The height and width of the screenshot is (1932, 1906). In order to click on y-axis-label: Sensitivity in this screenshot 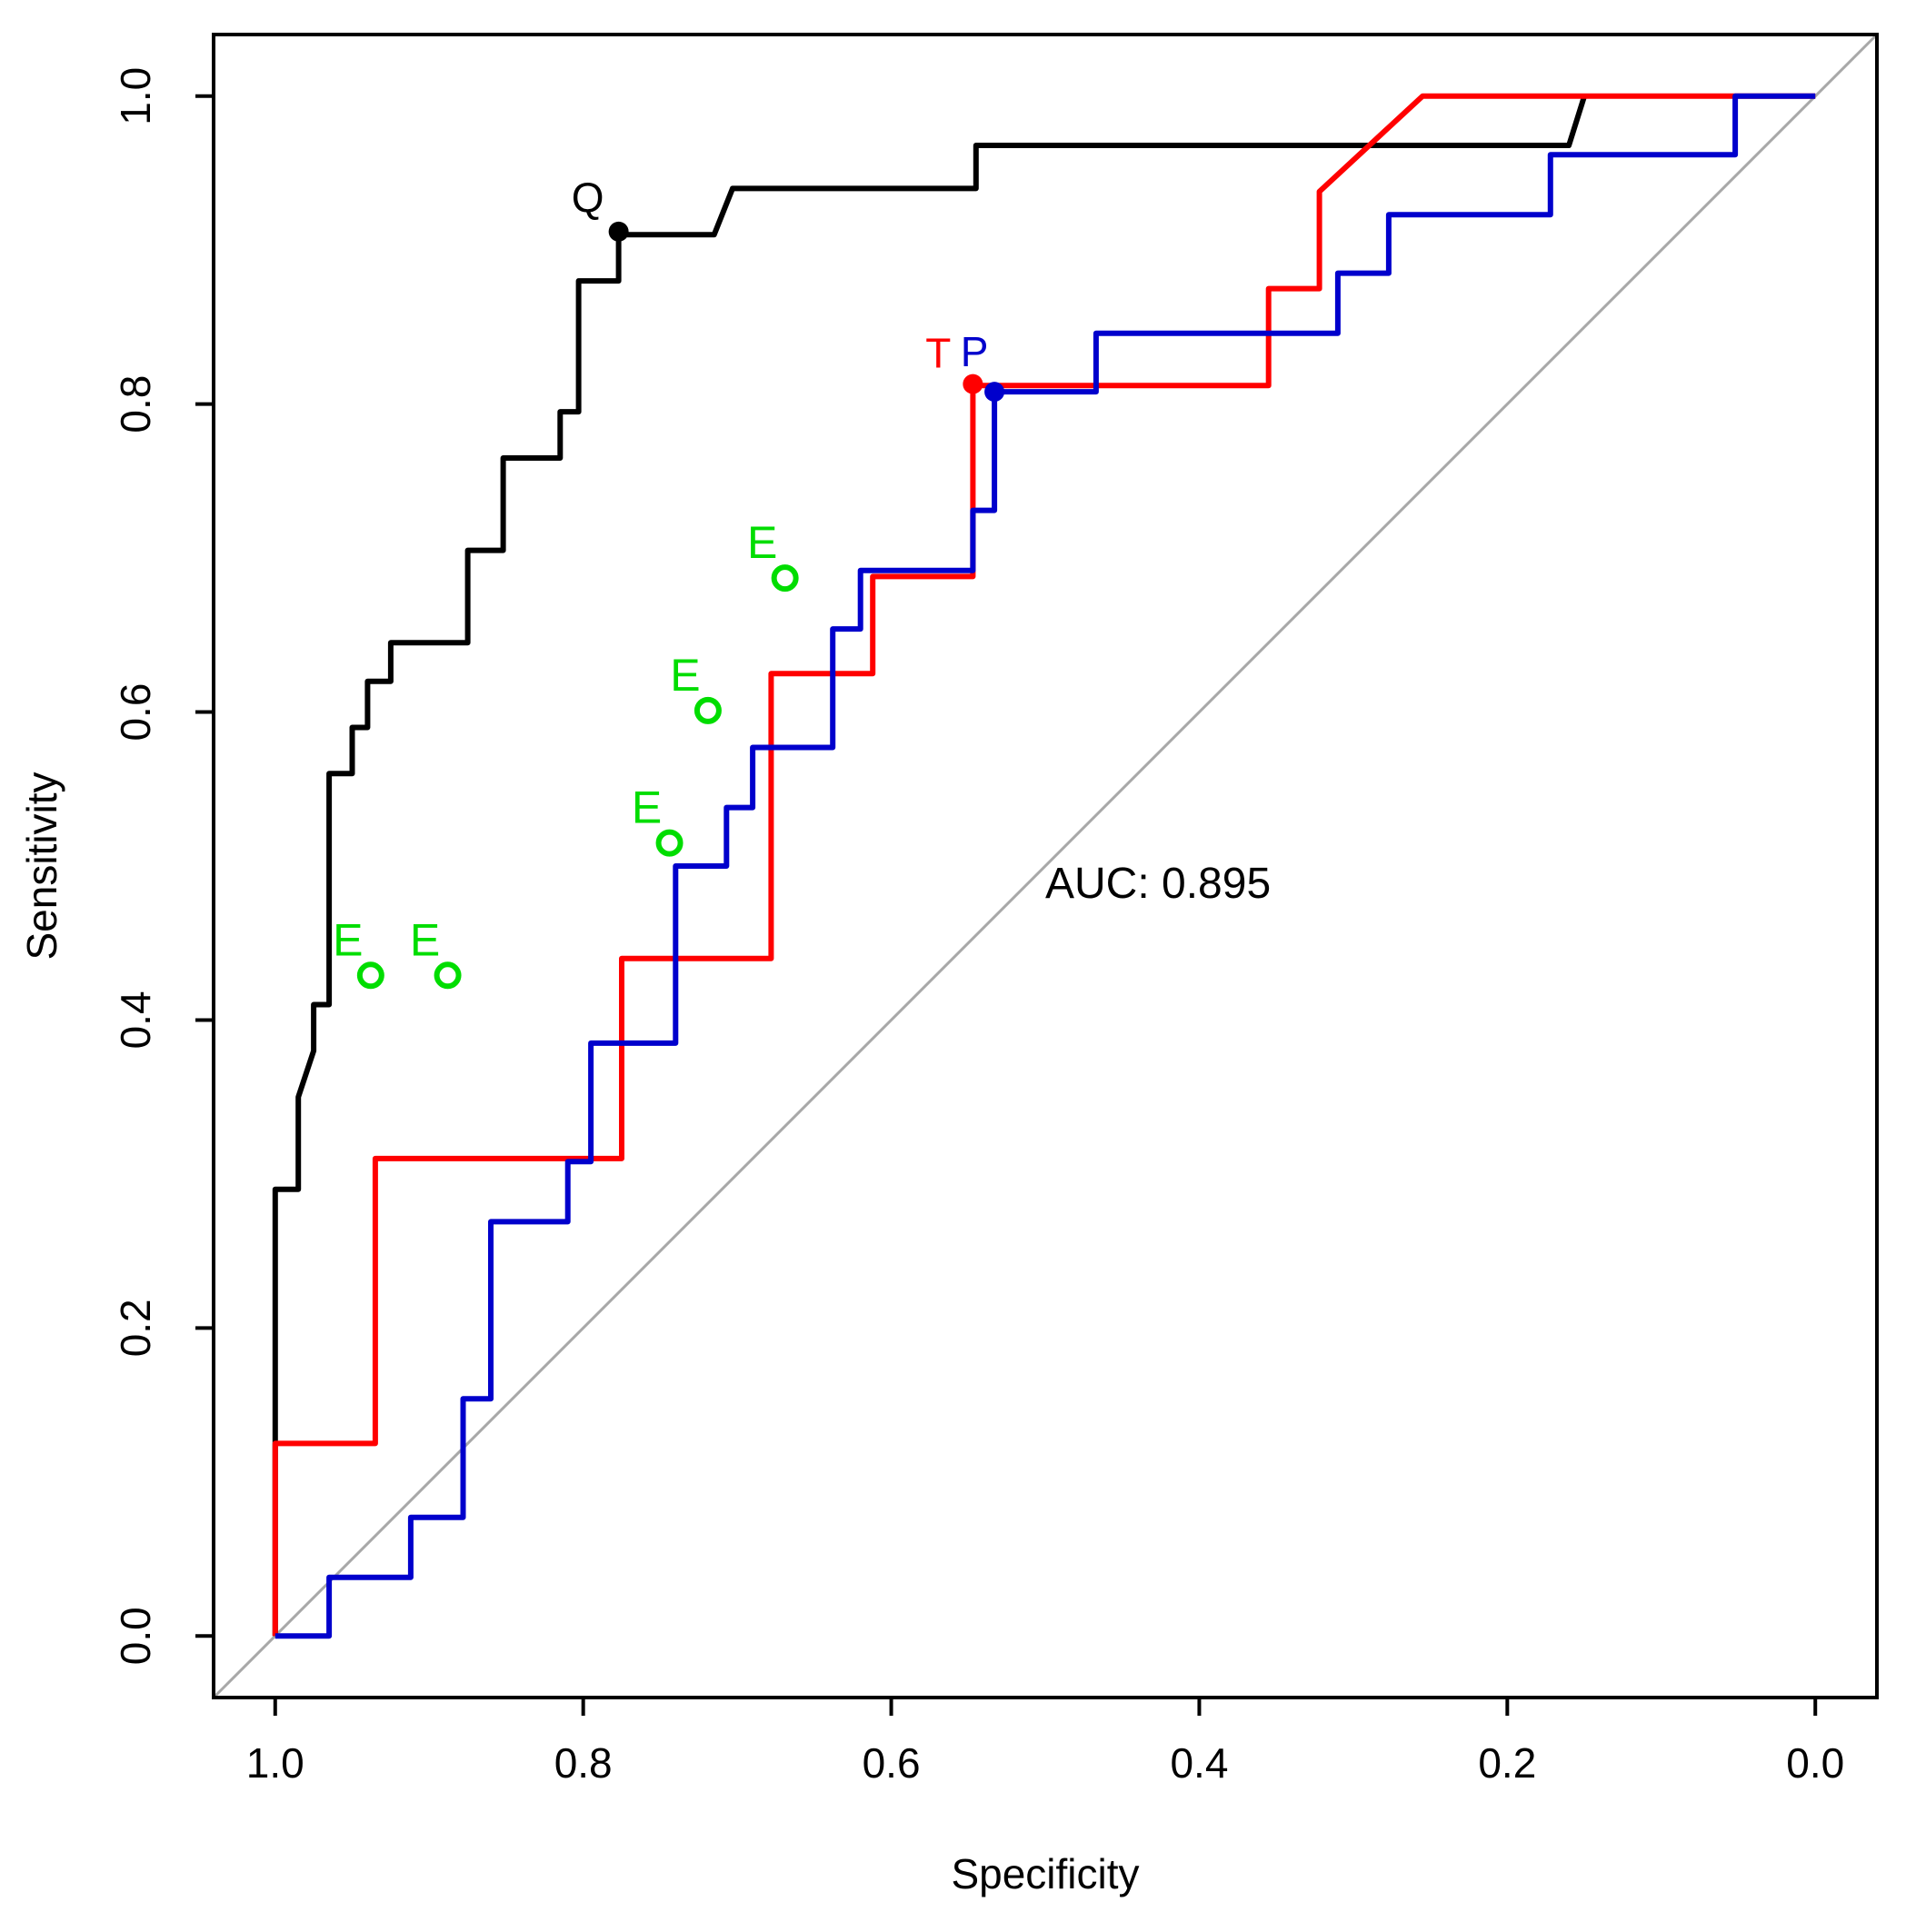, I will do `click(41, 866)`.